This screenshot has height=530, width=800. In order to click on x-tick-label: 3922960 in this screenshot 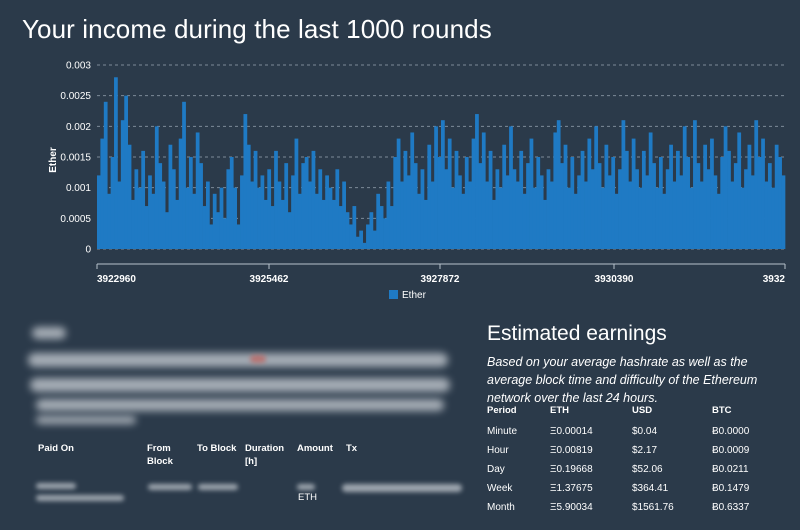, I will do `click(116, 279)`.